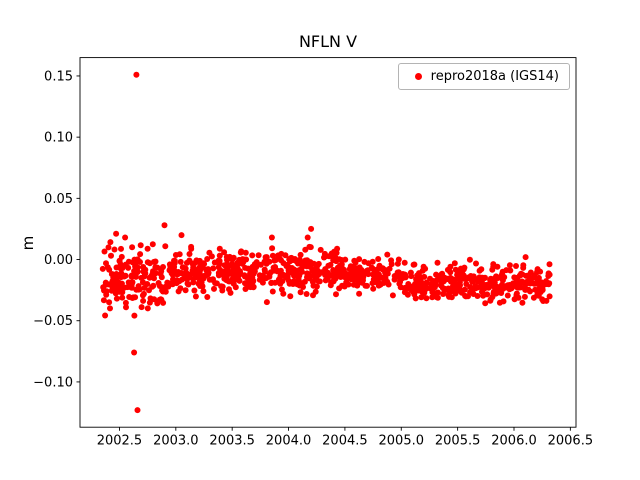  I want to click on svg-text: 0.10, so click(58, 138).